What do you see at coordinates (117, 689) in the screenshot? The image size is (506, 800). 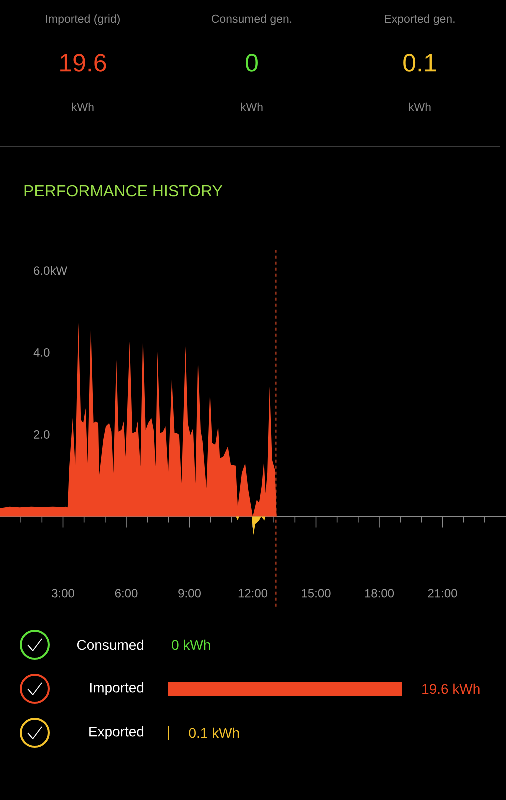 I see `y-tick-label: Imported` at bounding box center [117, 689].